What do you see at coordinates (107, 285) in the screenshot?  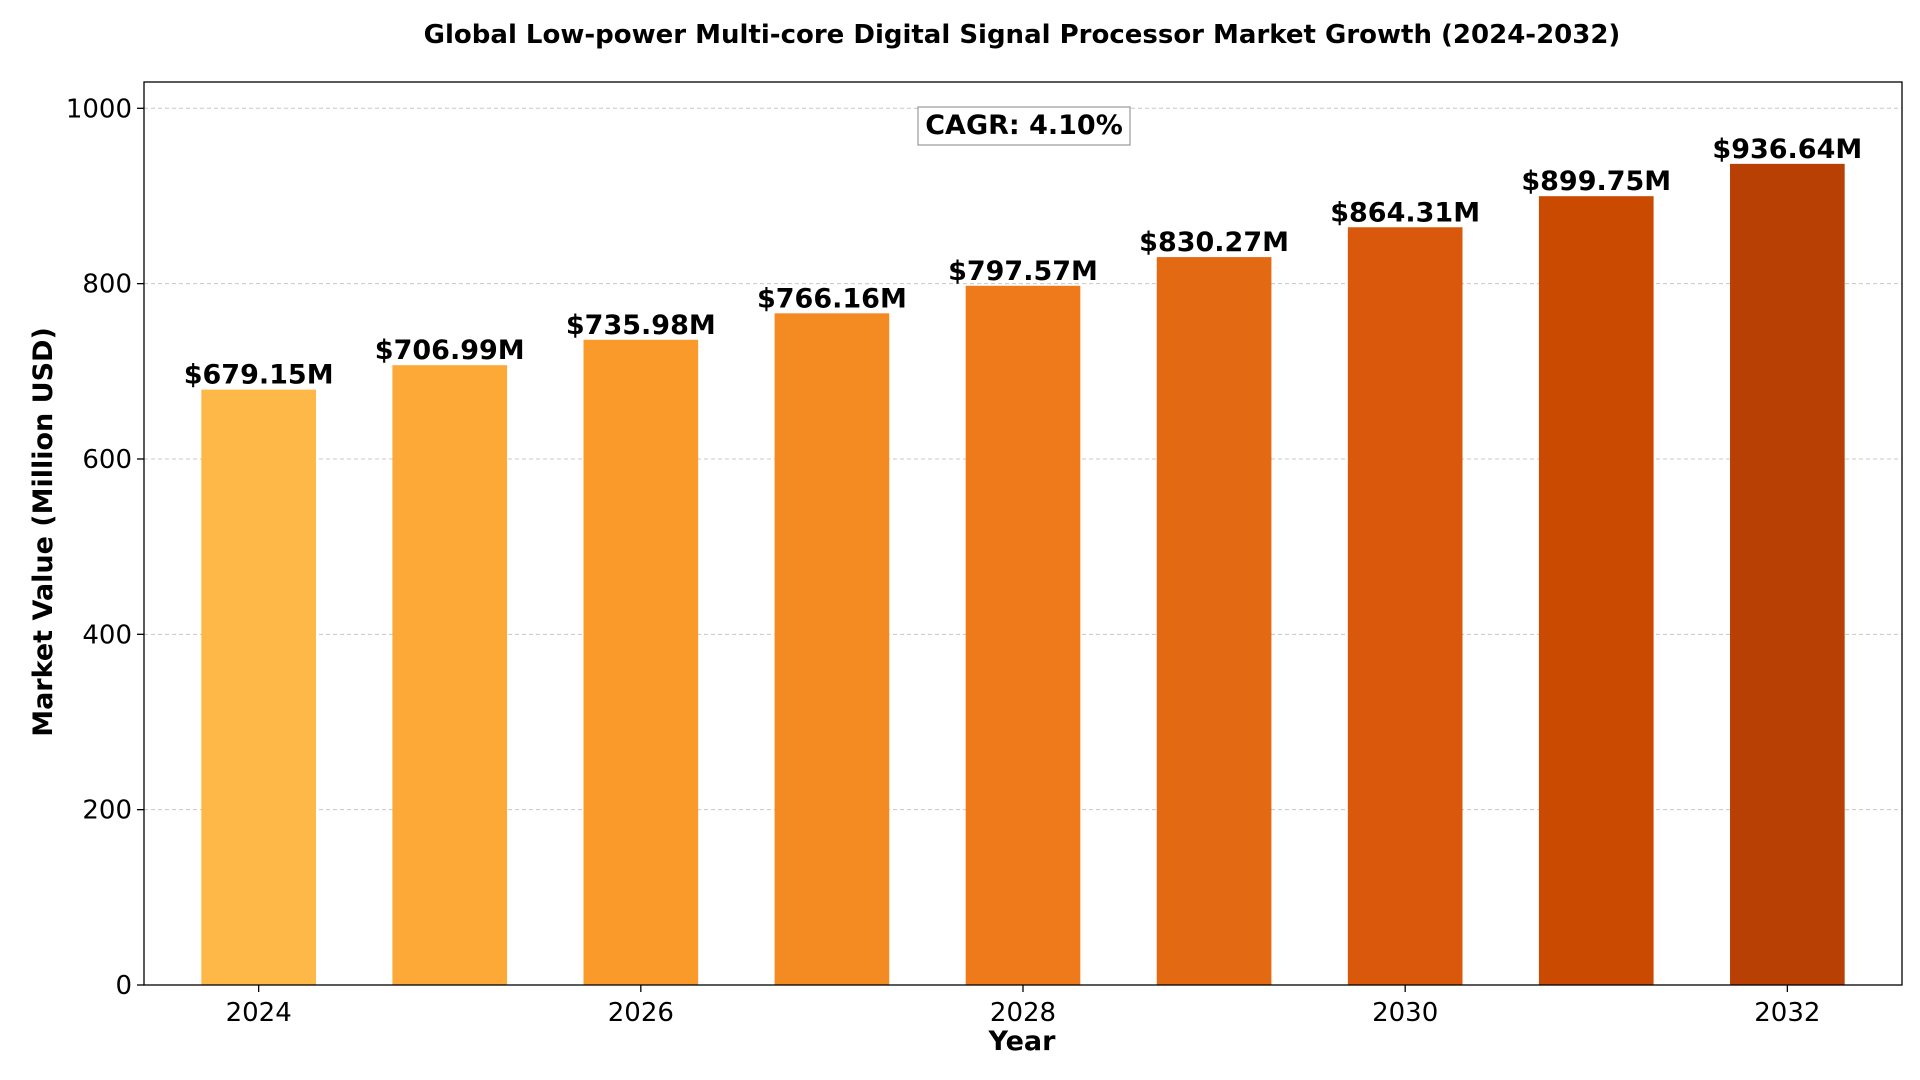 I see `y-tick-label: 800` at bounding box center [107, 285].